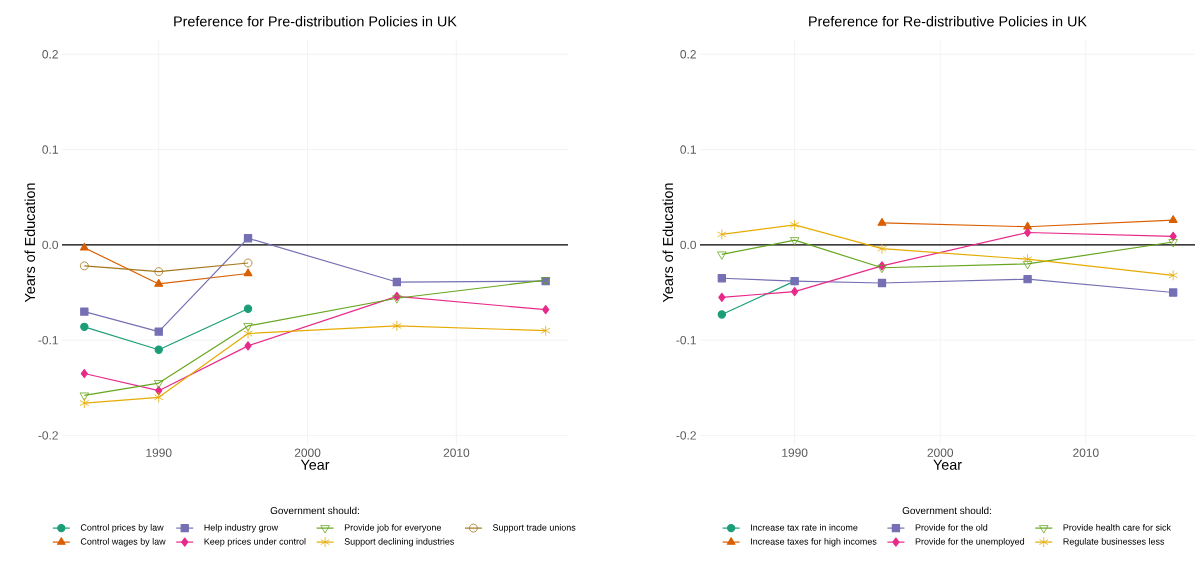  What do you see at coordinates (951, 527) in the screenshot?
I see `legend-label: Provide for the old` at bounding box center [951, 527].